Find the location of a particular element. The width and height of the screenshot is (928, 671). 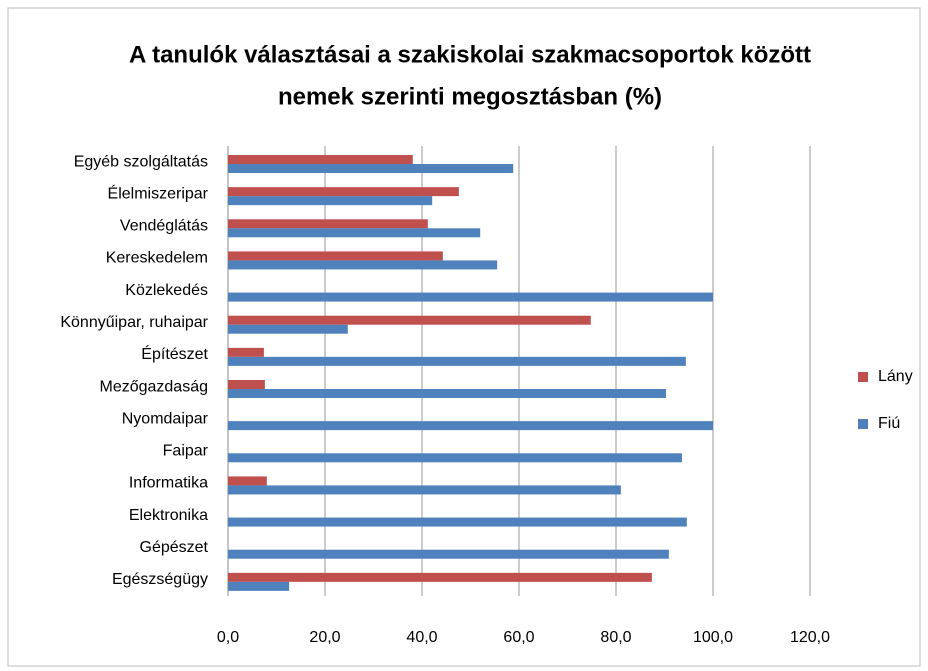

x-tick-label: 80,0 is located at coordinates (615, 637).